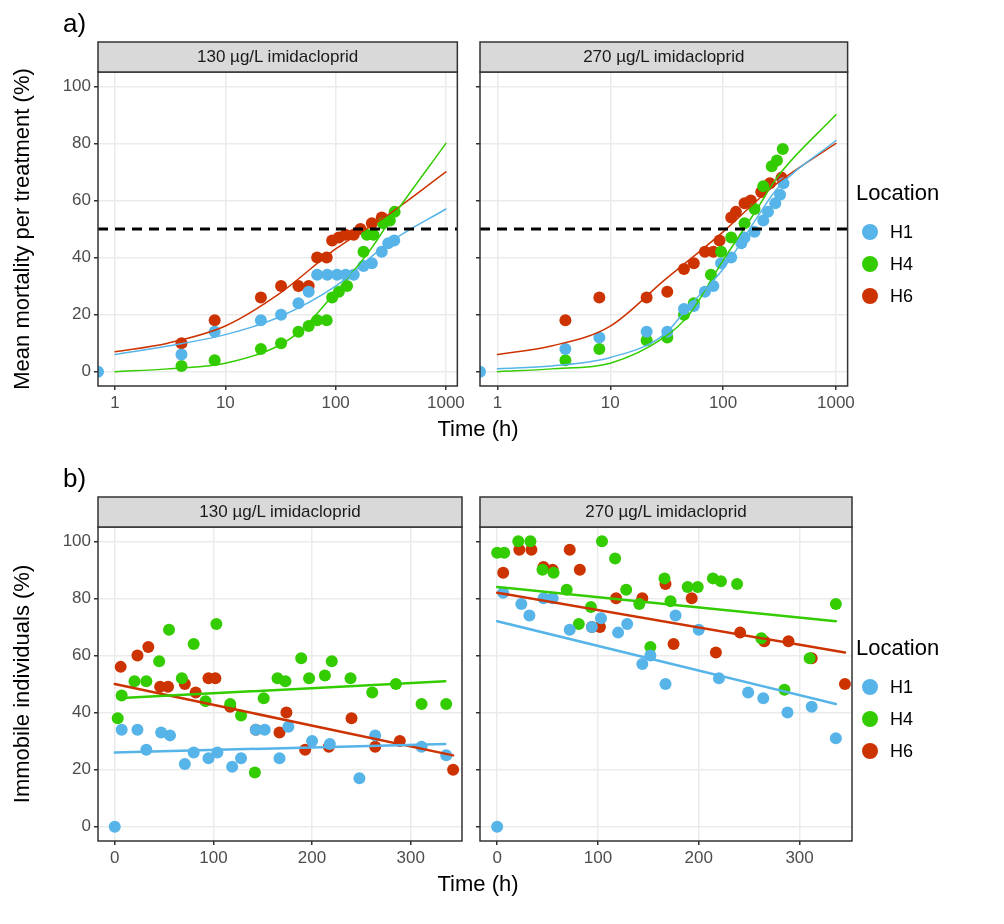 The width and height of the screenshot is (1004, 924). What do you see at coordinates (22, 229) in the screenshot?
I see `y-axis-title: Mean mortality per treatment (%)` at bounding box center [22, 229].